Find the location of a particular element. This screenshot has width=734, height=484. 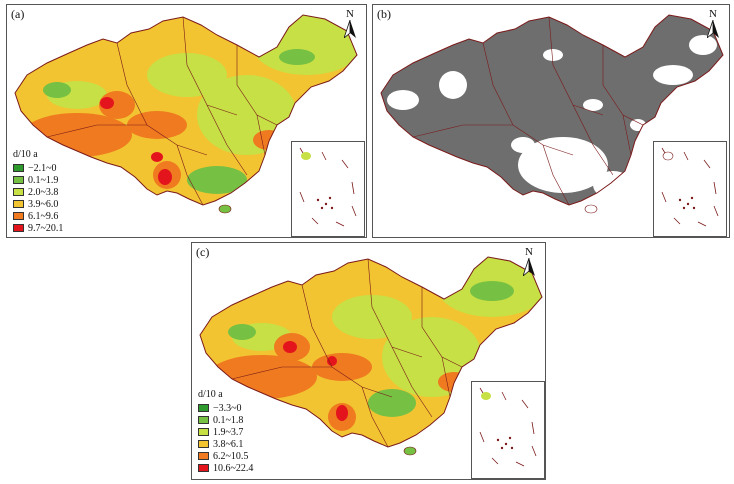

legend-label: 3.9~6.0 is located at coordinates (43, 204).